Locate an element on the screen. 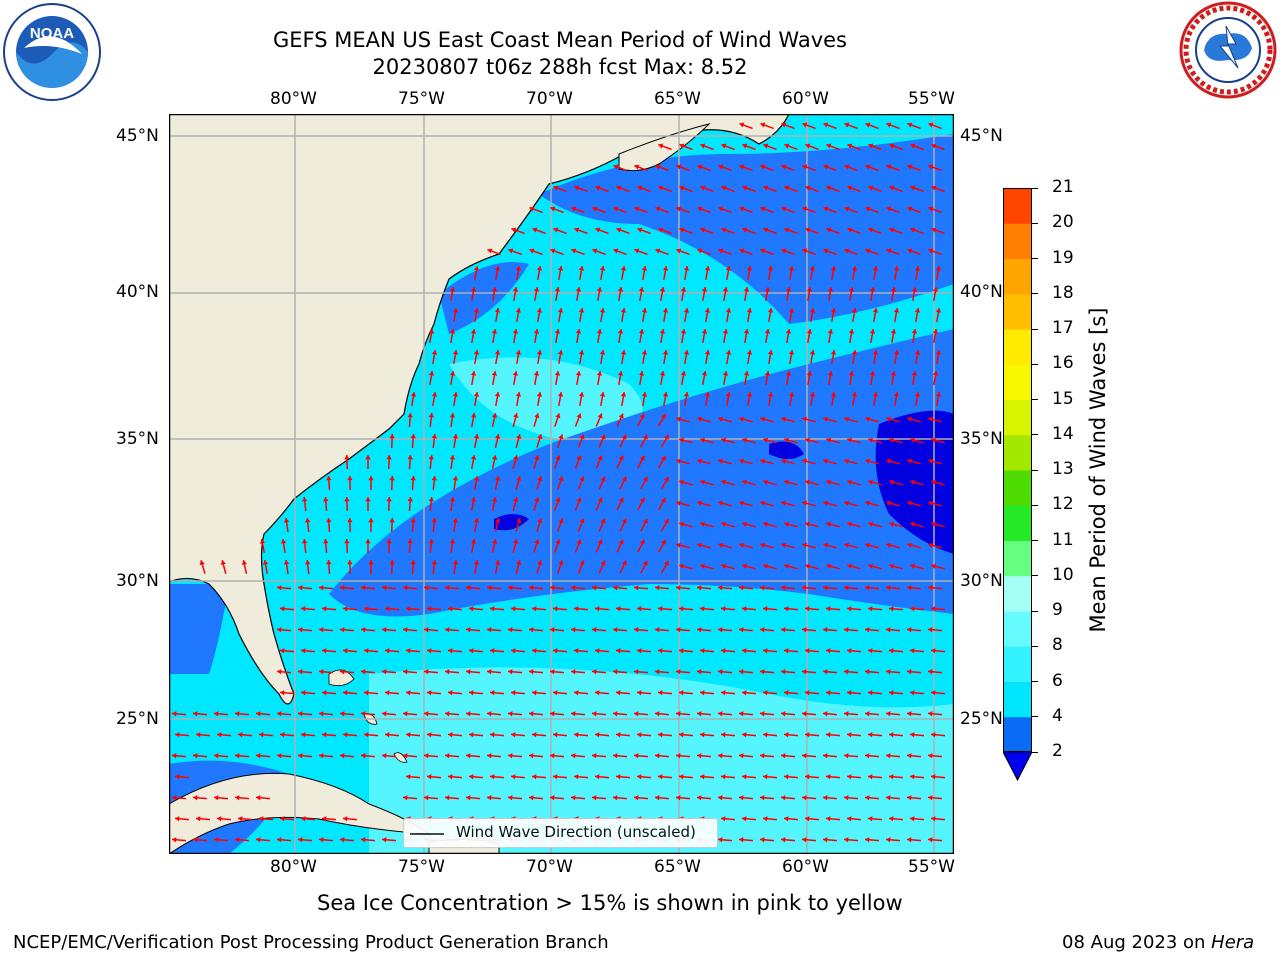 This screenshot has height=960, width=1280. colorbar-tick-mark is located at coordinates (1035, 470).